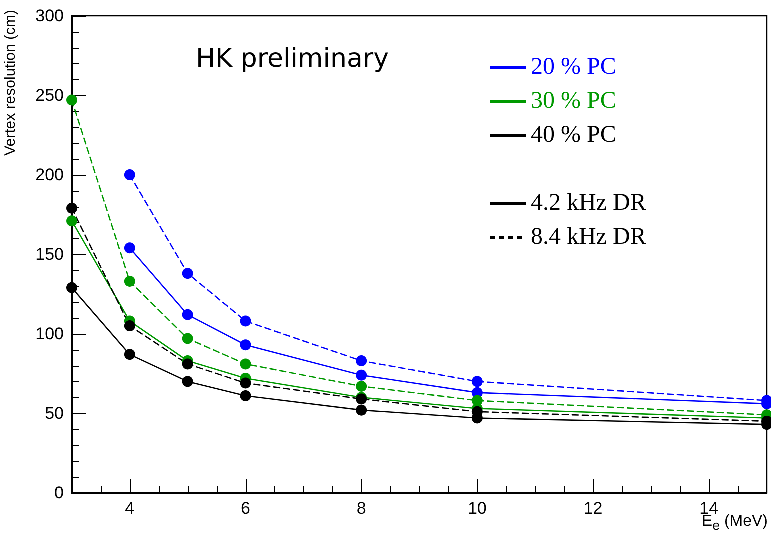 The width and height of the screenshot is (771, 534). What do you see at coordinates (54, 413) in the screenshot?
I see `y-tick-label: 50` at bounding box center [54, 413].